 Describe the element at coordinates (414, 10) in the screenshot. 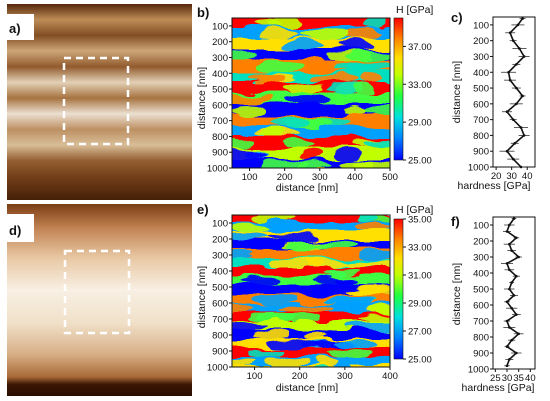

I see `colorbar-title-b: H [GPa]` at that location.